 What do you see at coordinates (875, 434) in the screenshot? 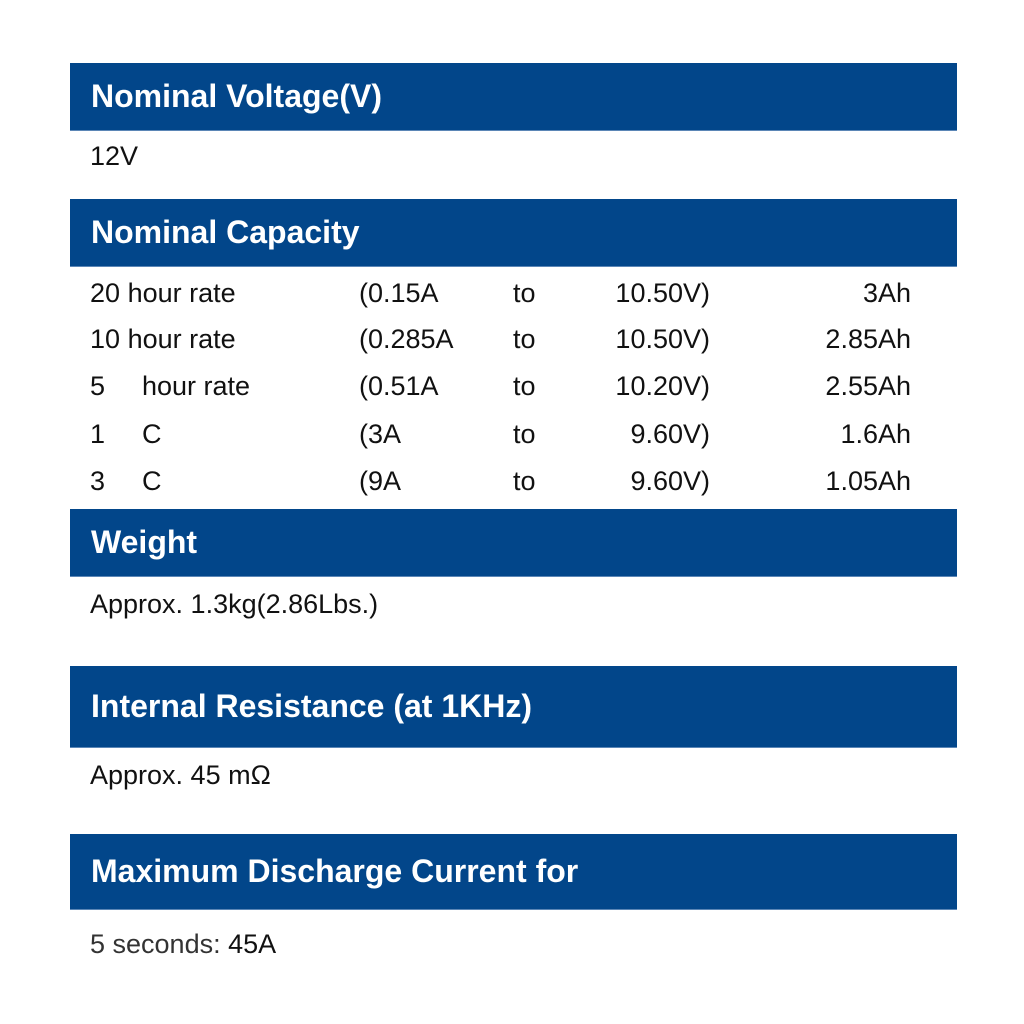
I see `capacity-value: 1.6Ah` at bounding box center [875, 434].